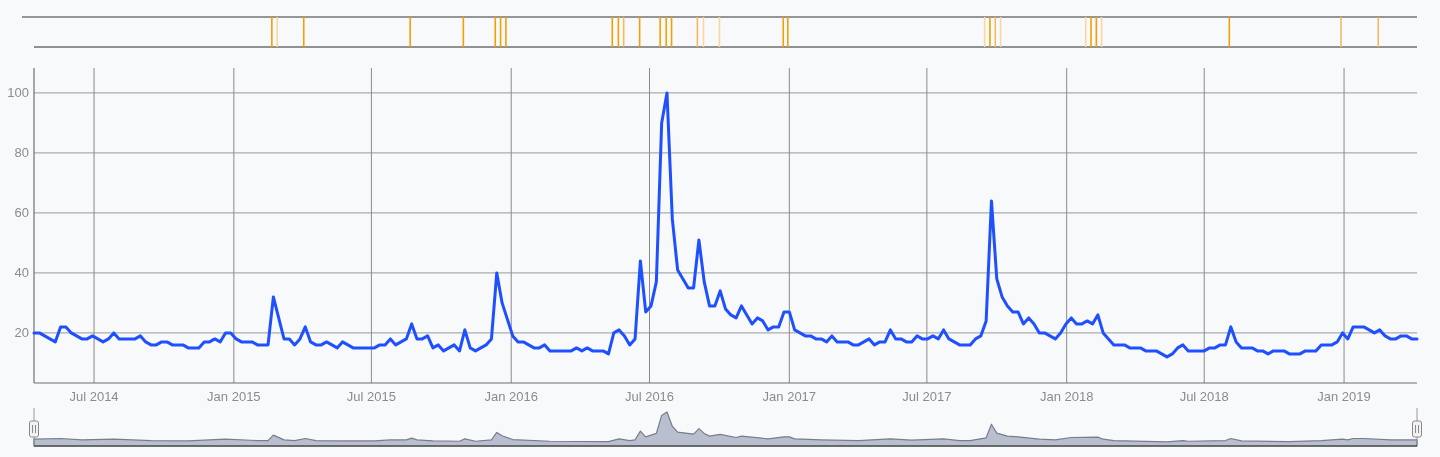 This screenshot has width=1440, height=457. Describe the element at coordinates (21, 153) in the screenshot. I see `y-tick-label: 80` at that location.